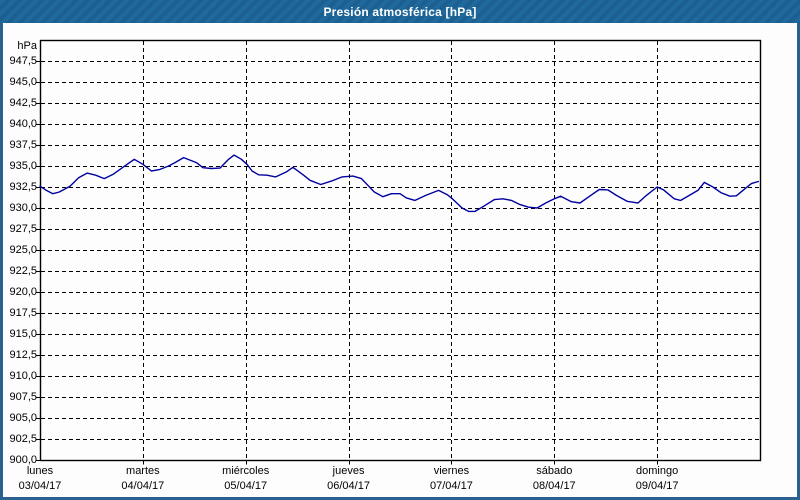  What do you see at coordinates (23, 61) in the screenshot?
I see `y-tick-label: 947,5` at bounding box center [23, 61].